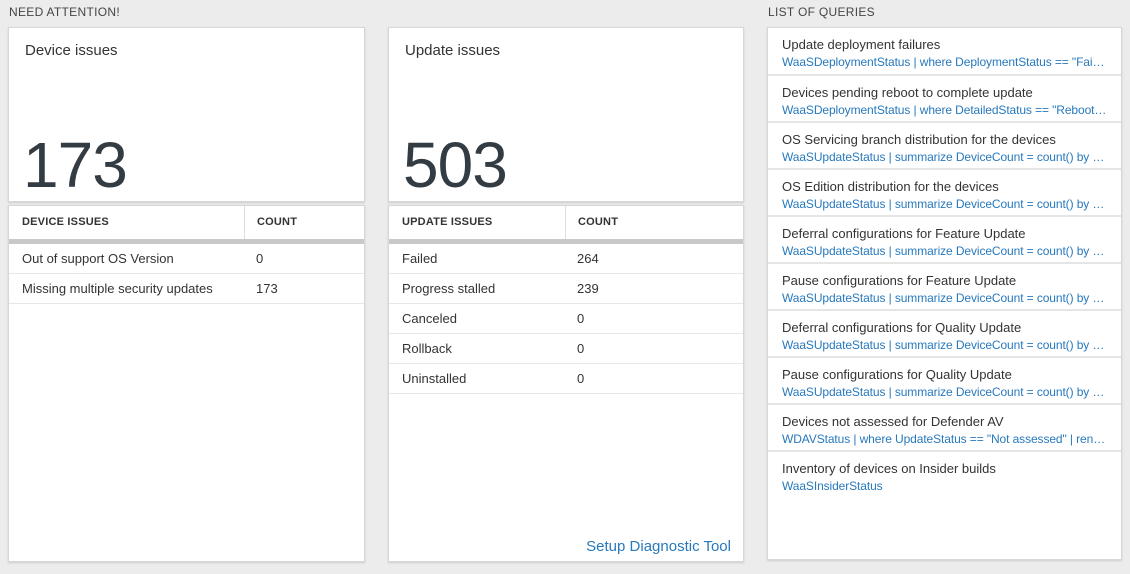  What do you see at coordinates (566, 319) in the screenshot?
I see `table-row: Canceled 0` at bounding box center [566, 319].